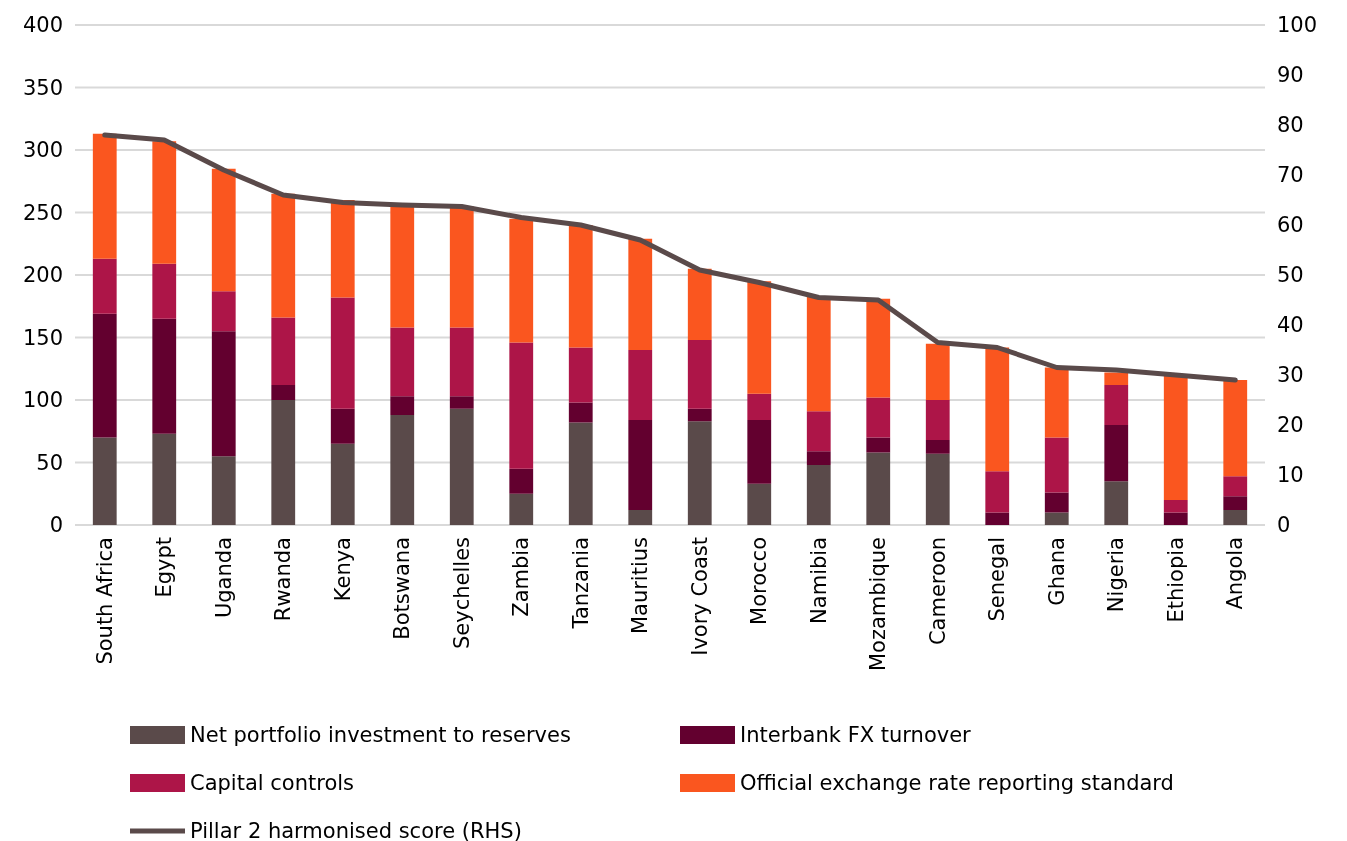 This screenshot has height=841, width=1347. What do you see at coordinates (49, 462) in the screenshot?
I see `y-tick-label: 50` at bounding box center [49, 462].